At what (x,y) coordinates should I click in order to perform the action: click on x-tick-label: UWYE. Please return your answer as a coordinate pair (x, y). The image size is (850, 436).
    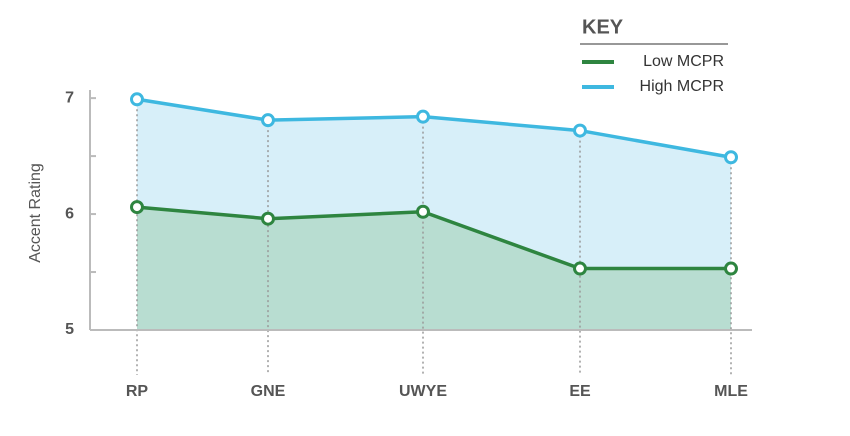
    Looking at the image, I should click on (423, 391).